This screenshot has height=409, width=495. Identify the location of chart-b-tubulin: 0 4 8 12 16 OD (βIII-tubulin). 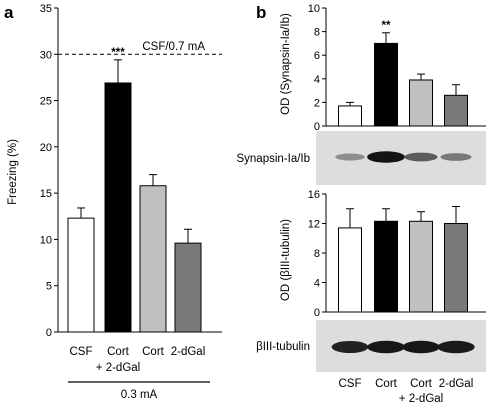
(383, 254).